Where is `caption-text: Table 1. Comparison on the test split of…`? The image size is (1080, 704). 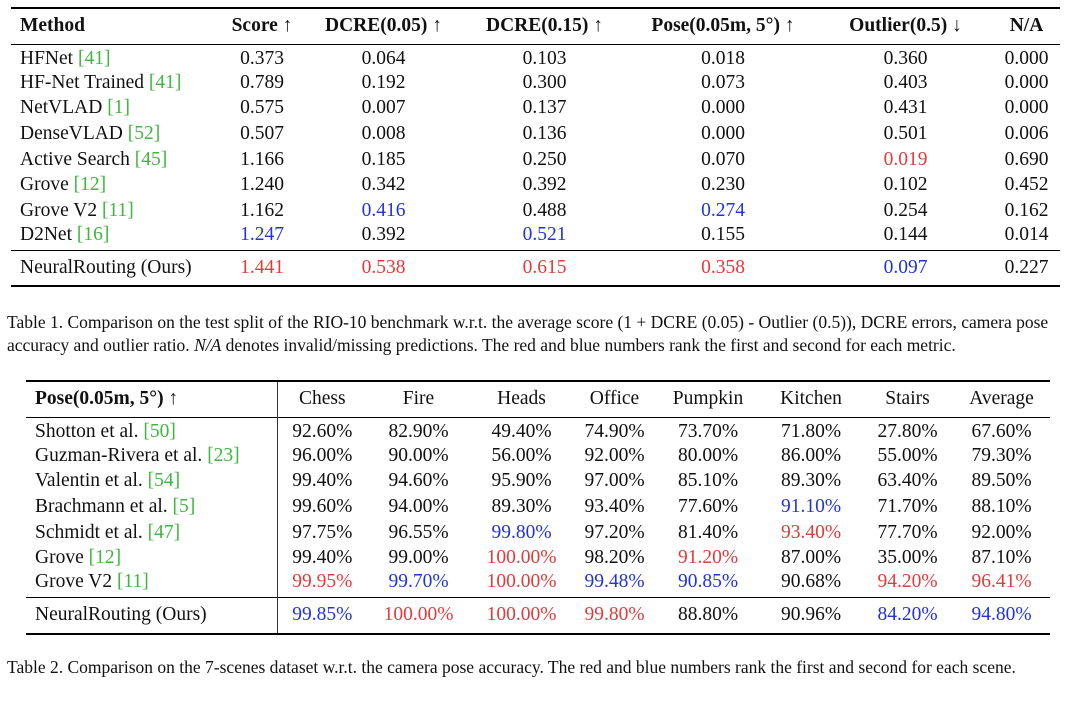
caption-text: Table 1. Comparison on the test split of… is located at coordinates (528, 333).